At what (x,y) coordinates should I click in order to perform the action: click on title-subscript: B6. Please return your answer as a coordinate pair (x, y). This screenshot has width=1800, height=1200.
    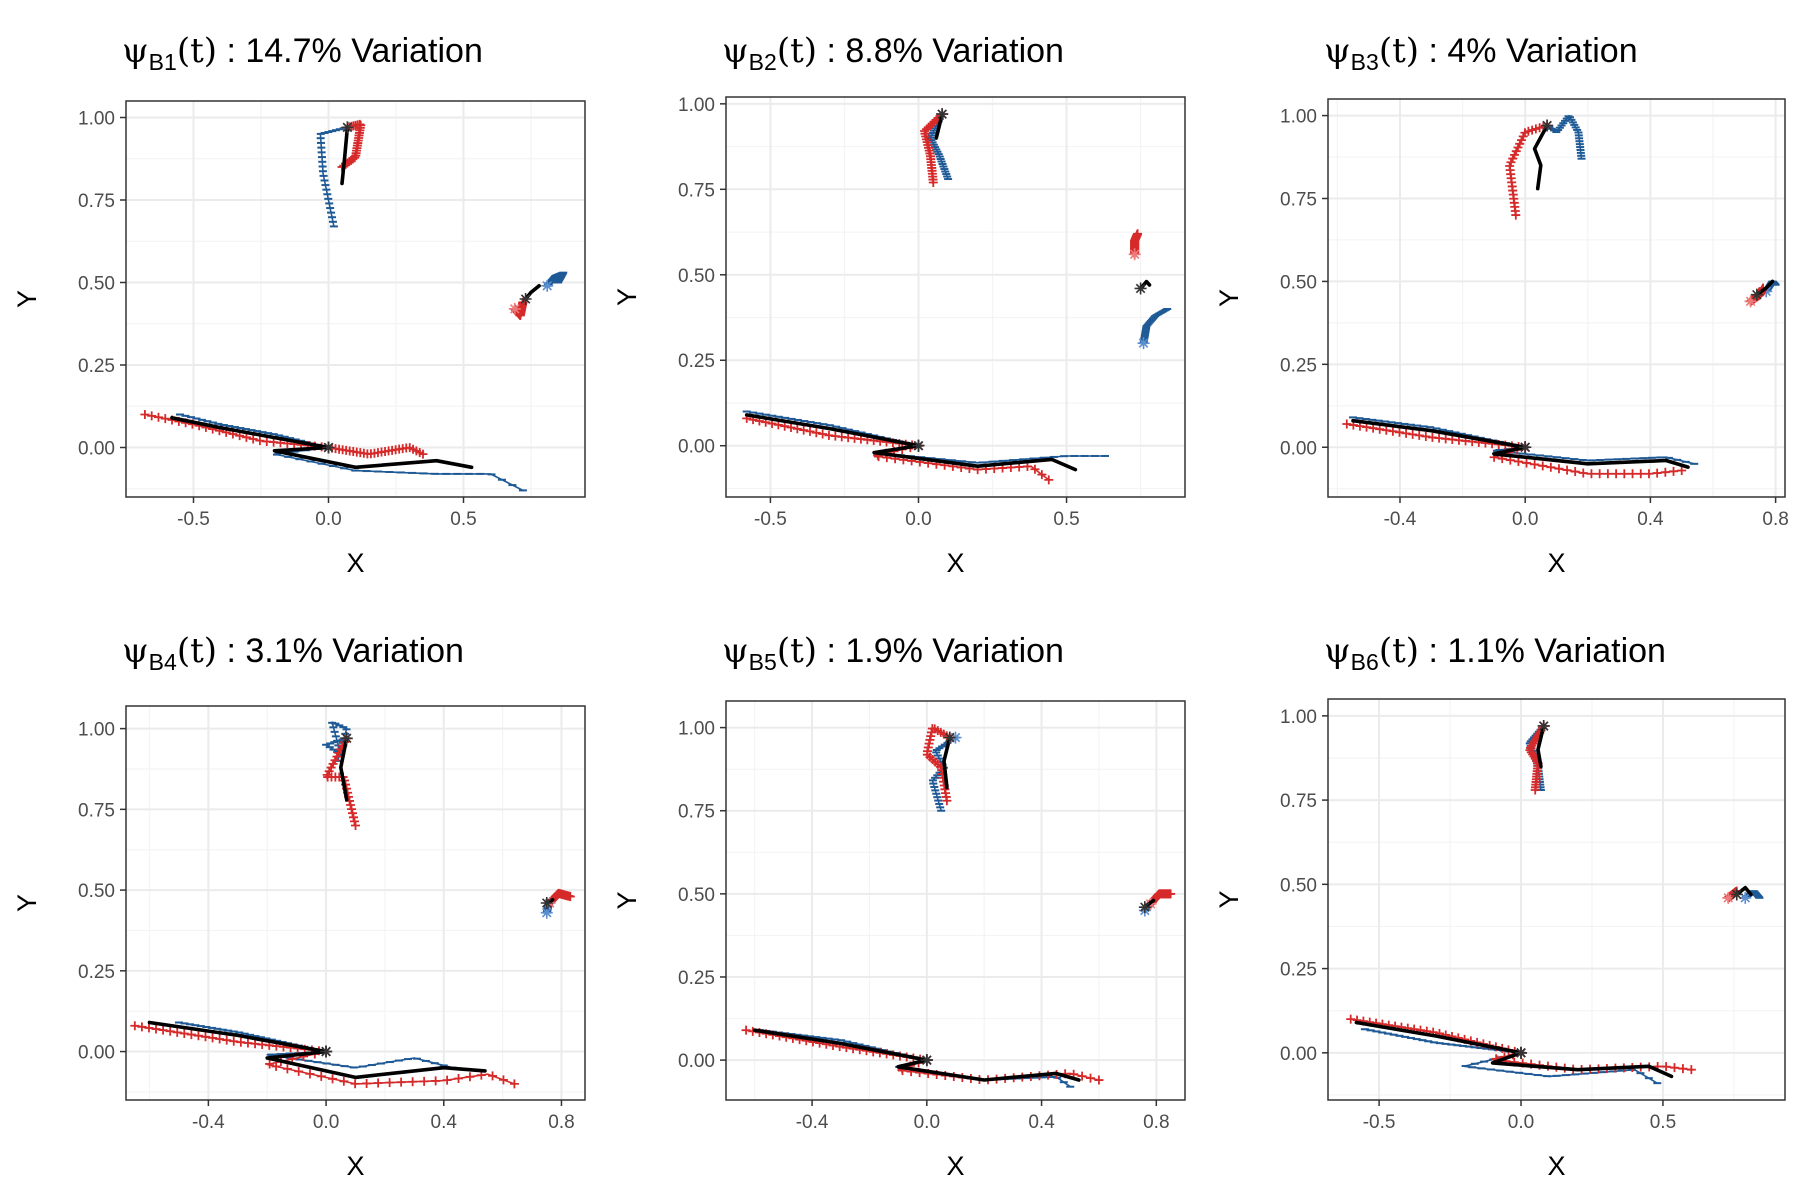
    Looking at the image, I should click on (1365, 662).